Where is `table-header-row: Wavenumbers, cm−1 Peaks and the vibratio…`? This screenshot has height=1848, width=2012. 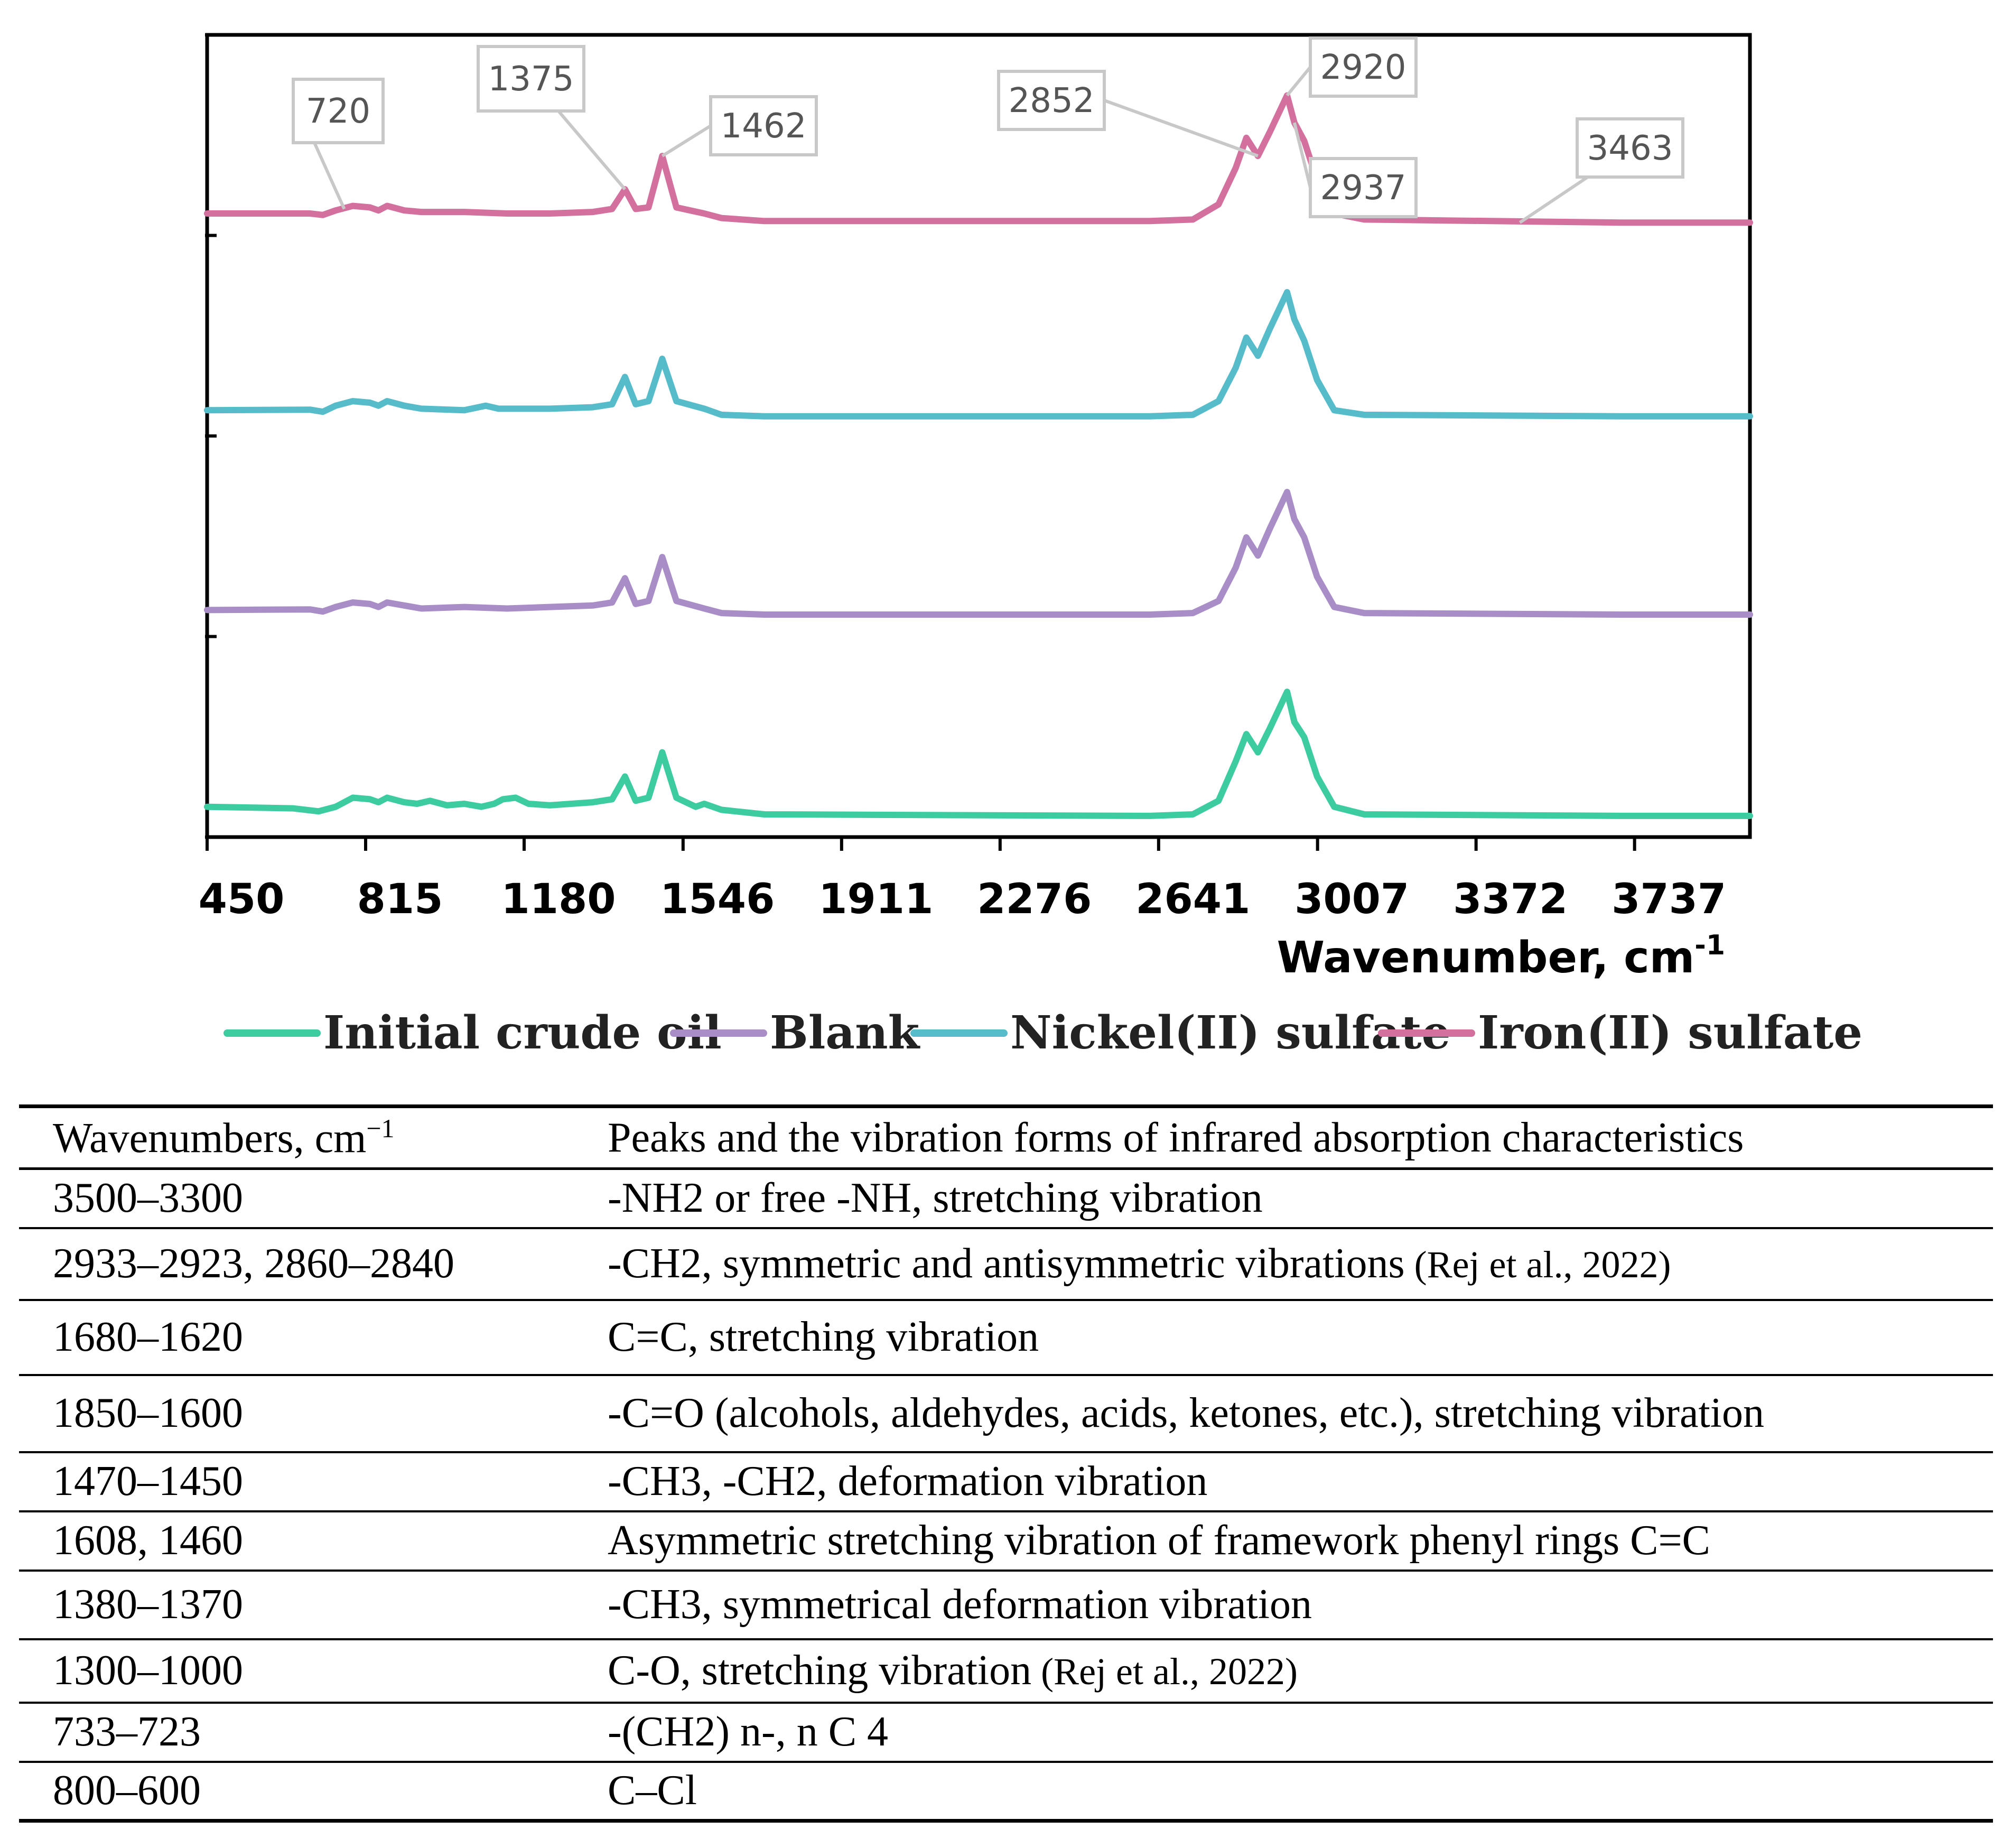
table-header-row: Wavenumbers, cm−1 Peaks and the vibratio… is located at coordinates (1006, 1138).